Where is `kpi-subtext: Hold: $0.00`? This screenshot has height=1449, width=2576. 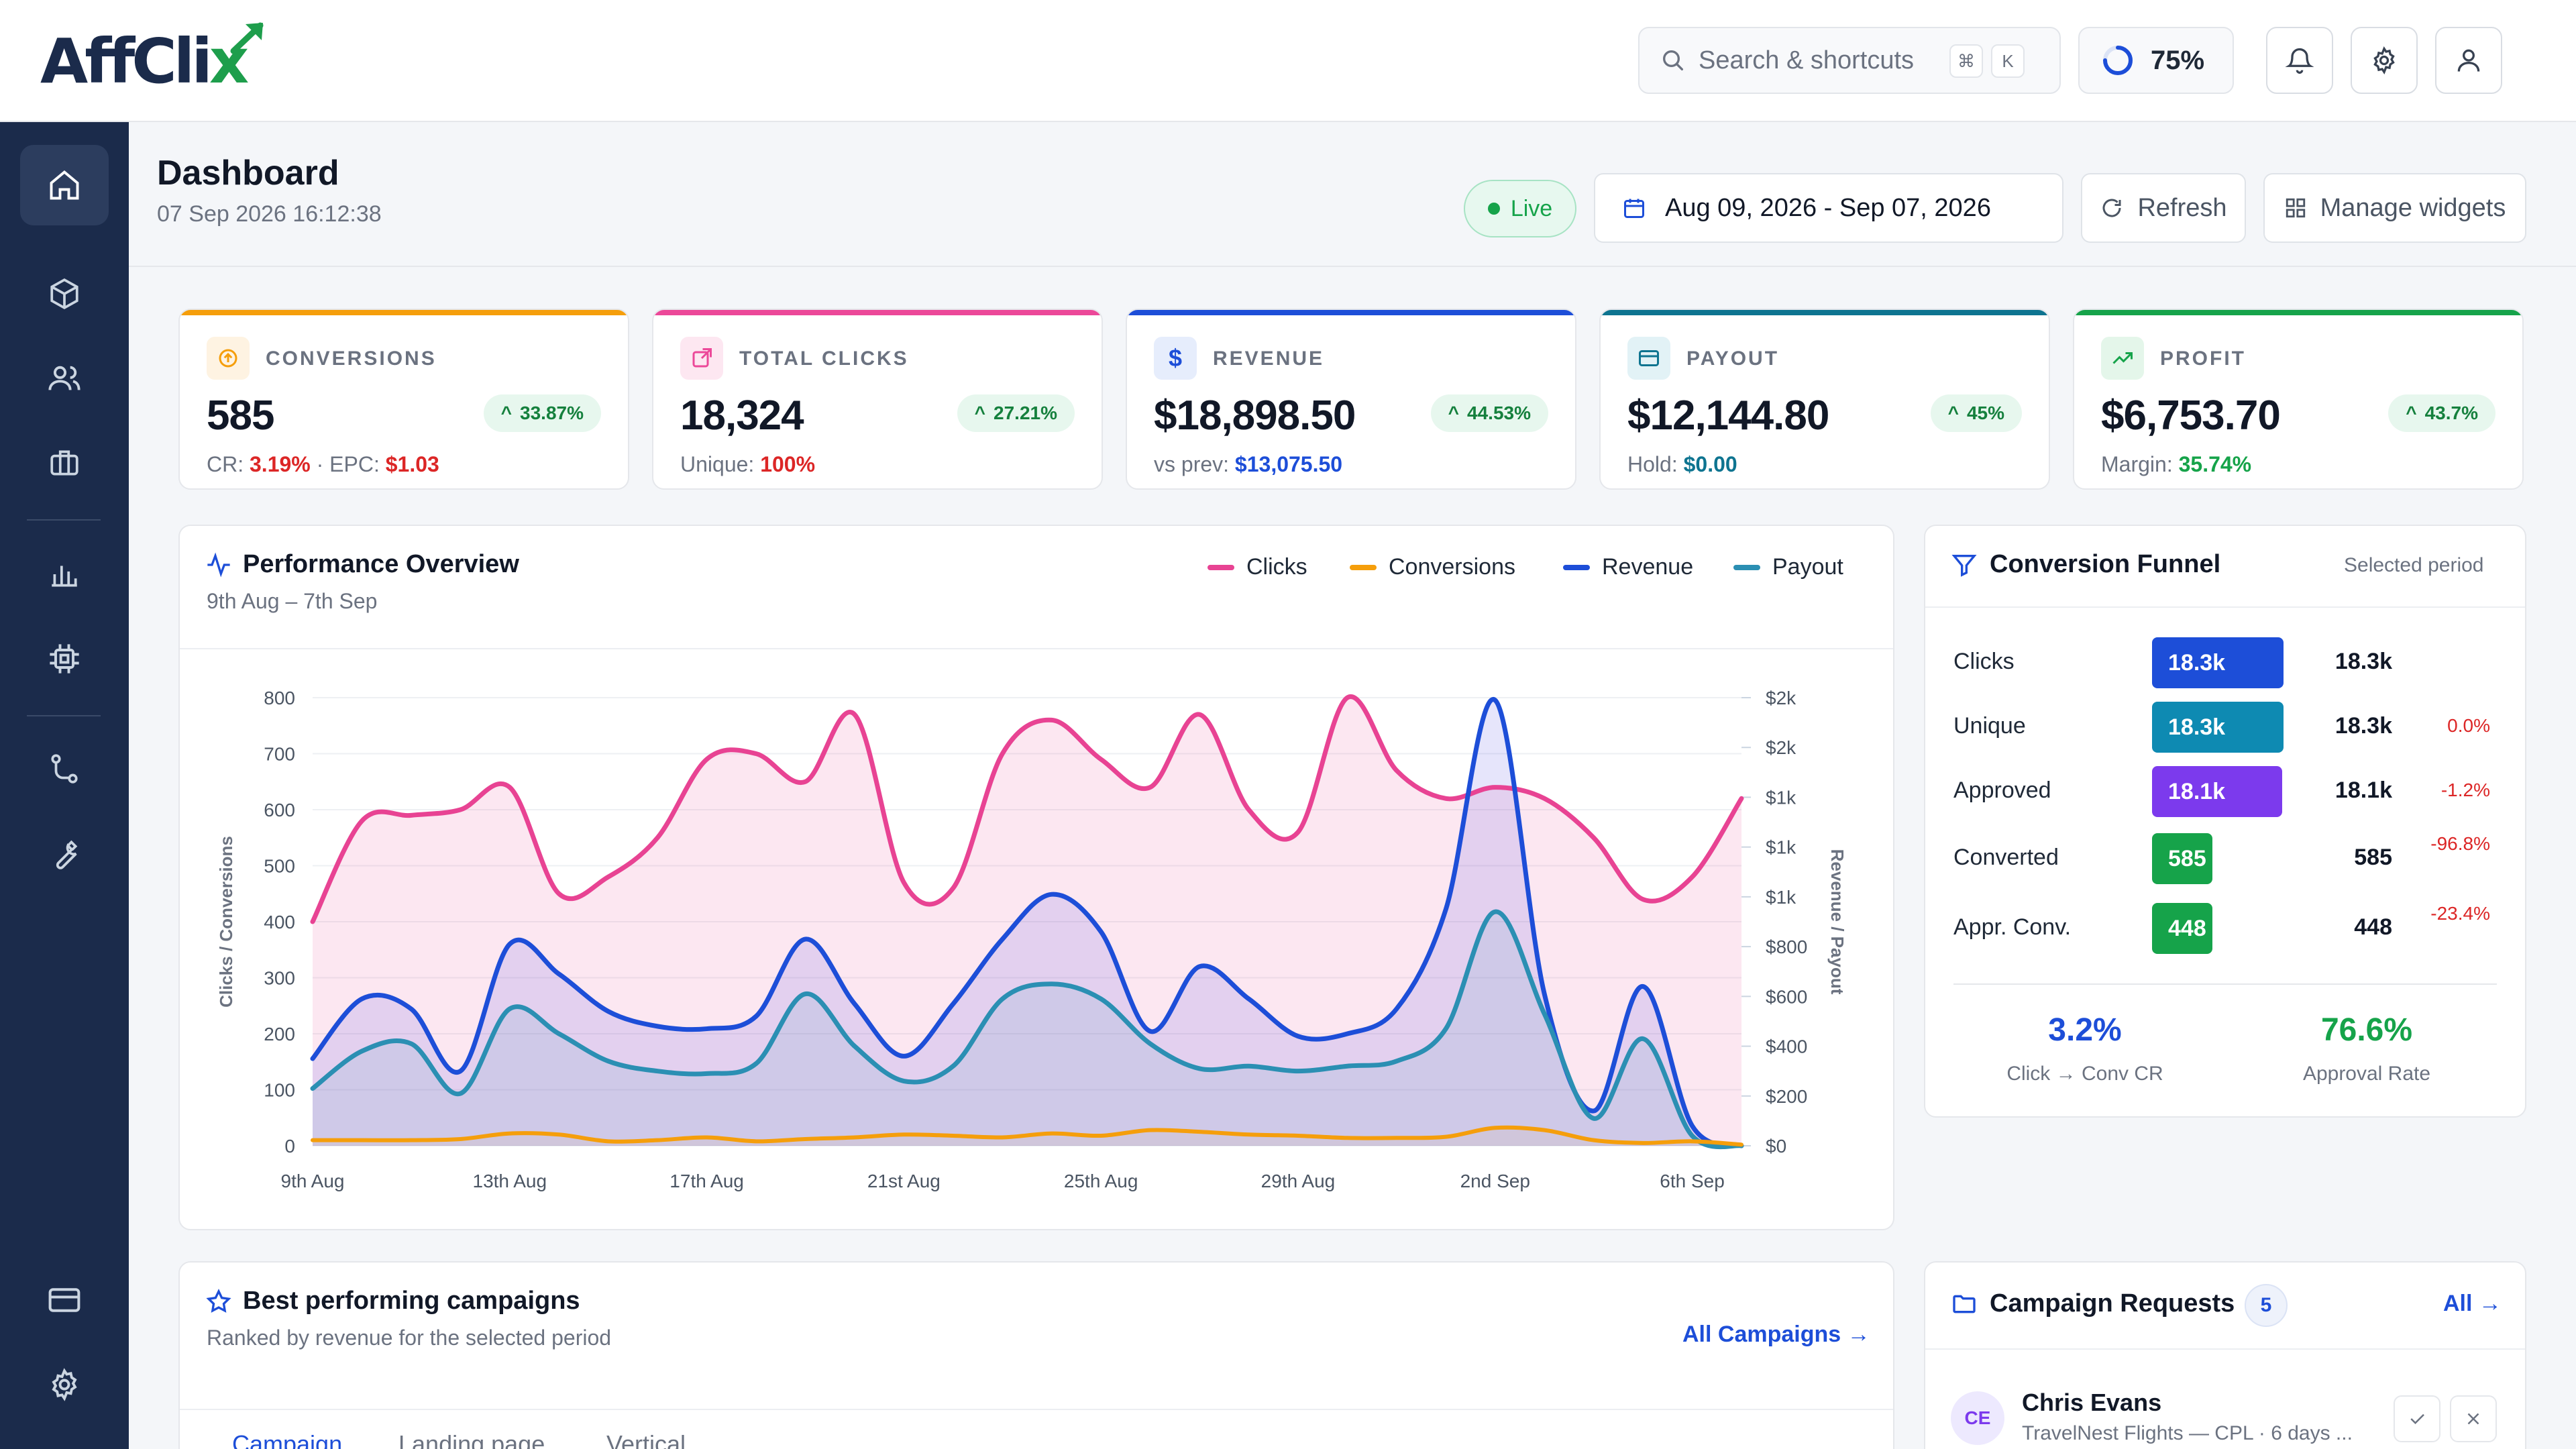
kpi-subtext: Hold: $0.00 is located at coordinates (1682, 464).